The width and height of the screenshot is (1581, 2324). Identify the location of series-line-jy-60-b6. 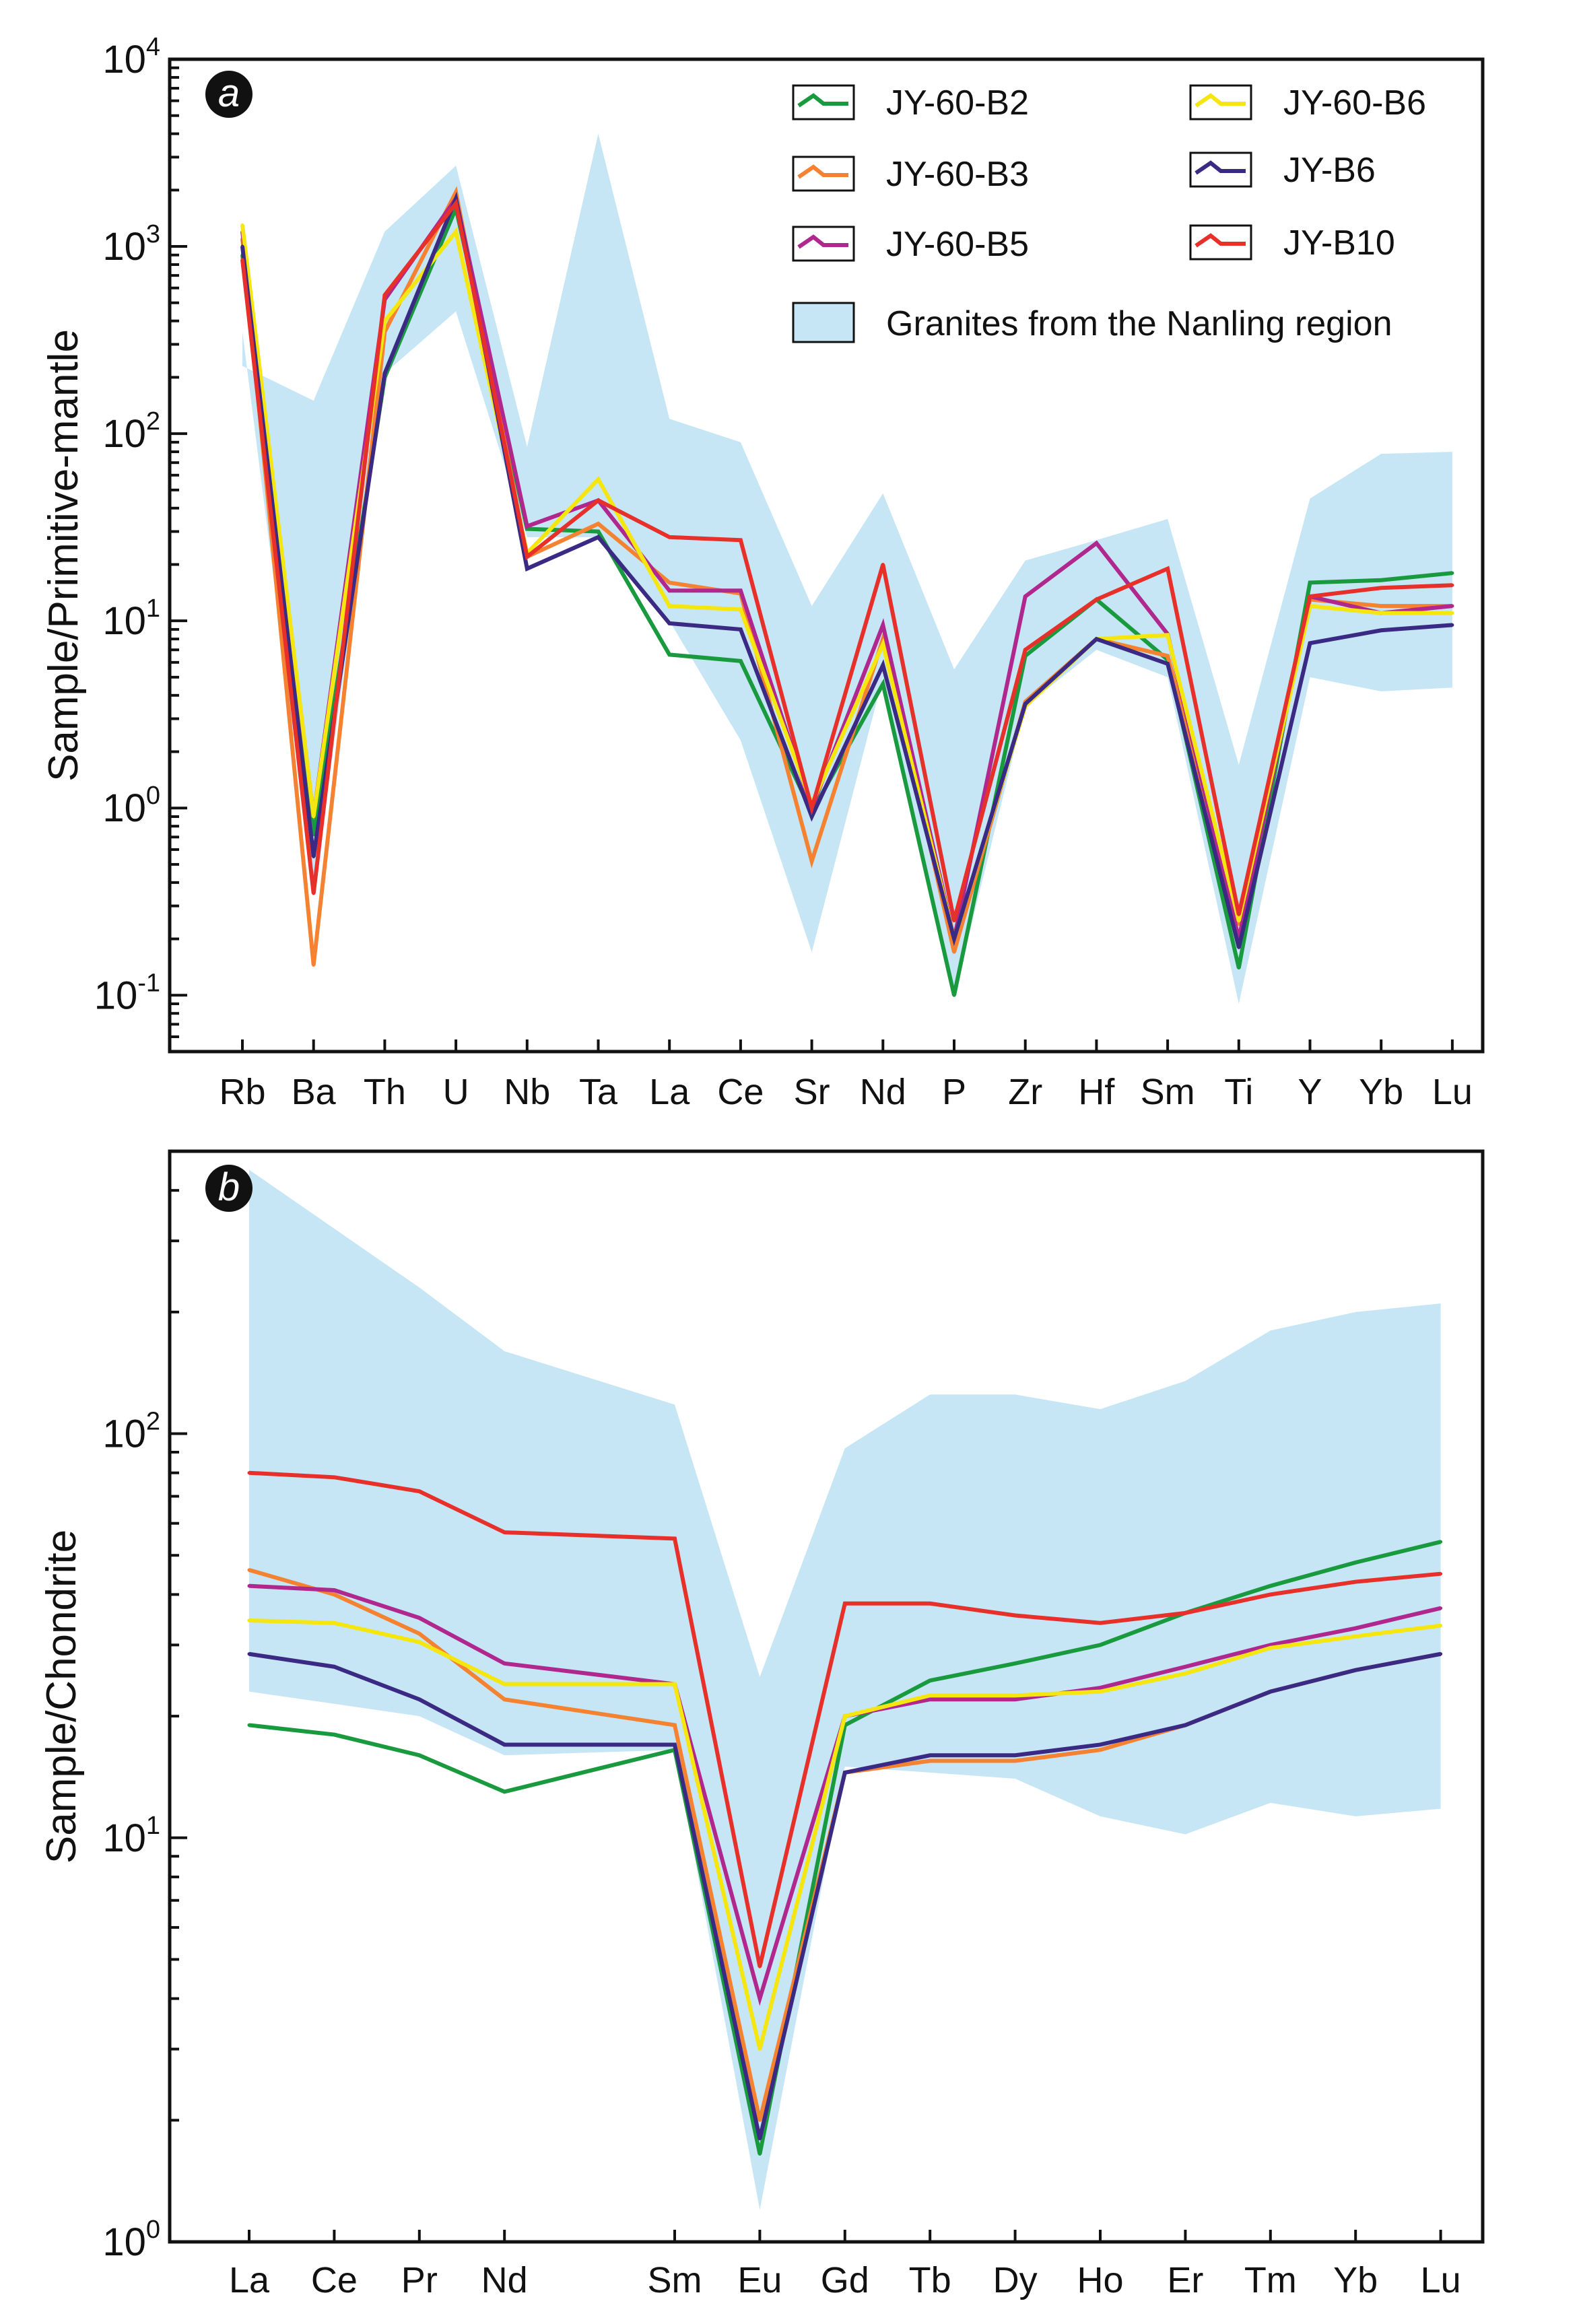
(845, 1834).